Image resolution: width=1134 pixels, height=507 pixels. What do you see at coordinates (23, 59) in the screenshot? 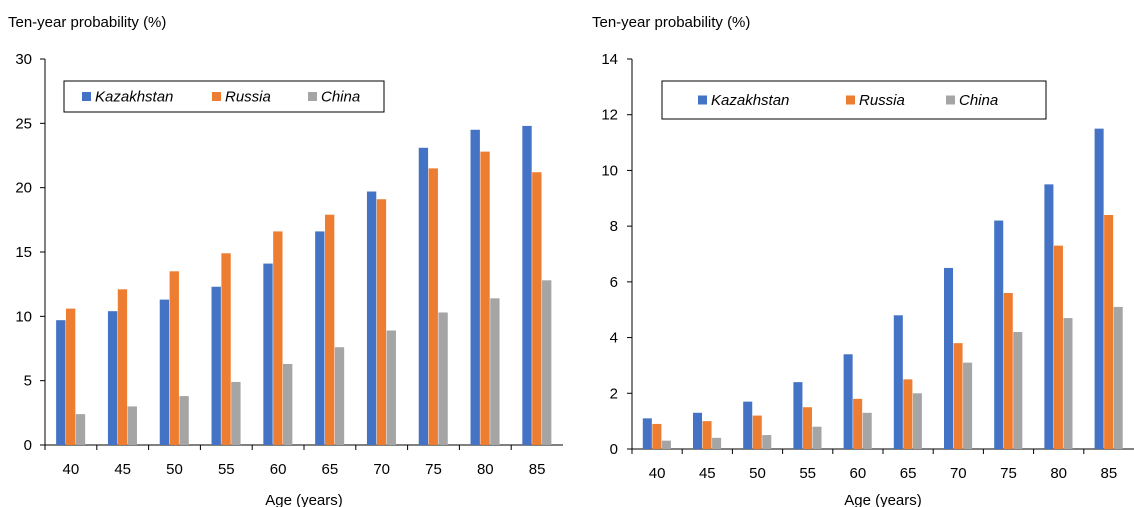
I see `y-tick-label: 30` at bounding box center [23, 59].